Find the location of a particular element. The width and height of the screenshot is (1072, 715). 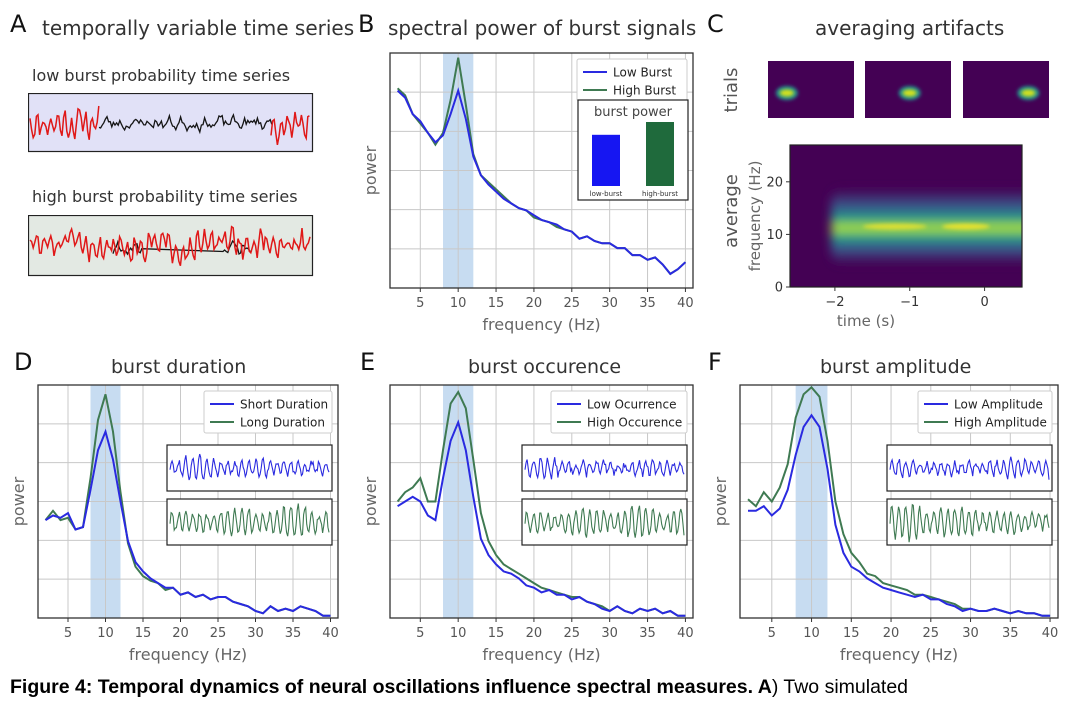

inset-short-duration-box is located at coordinates (249, 468).